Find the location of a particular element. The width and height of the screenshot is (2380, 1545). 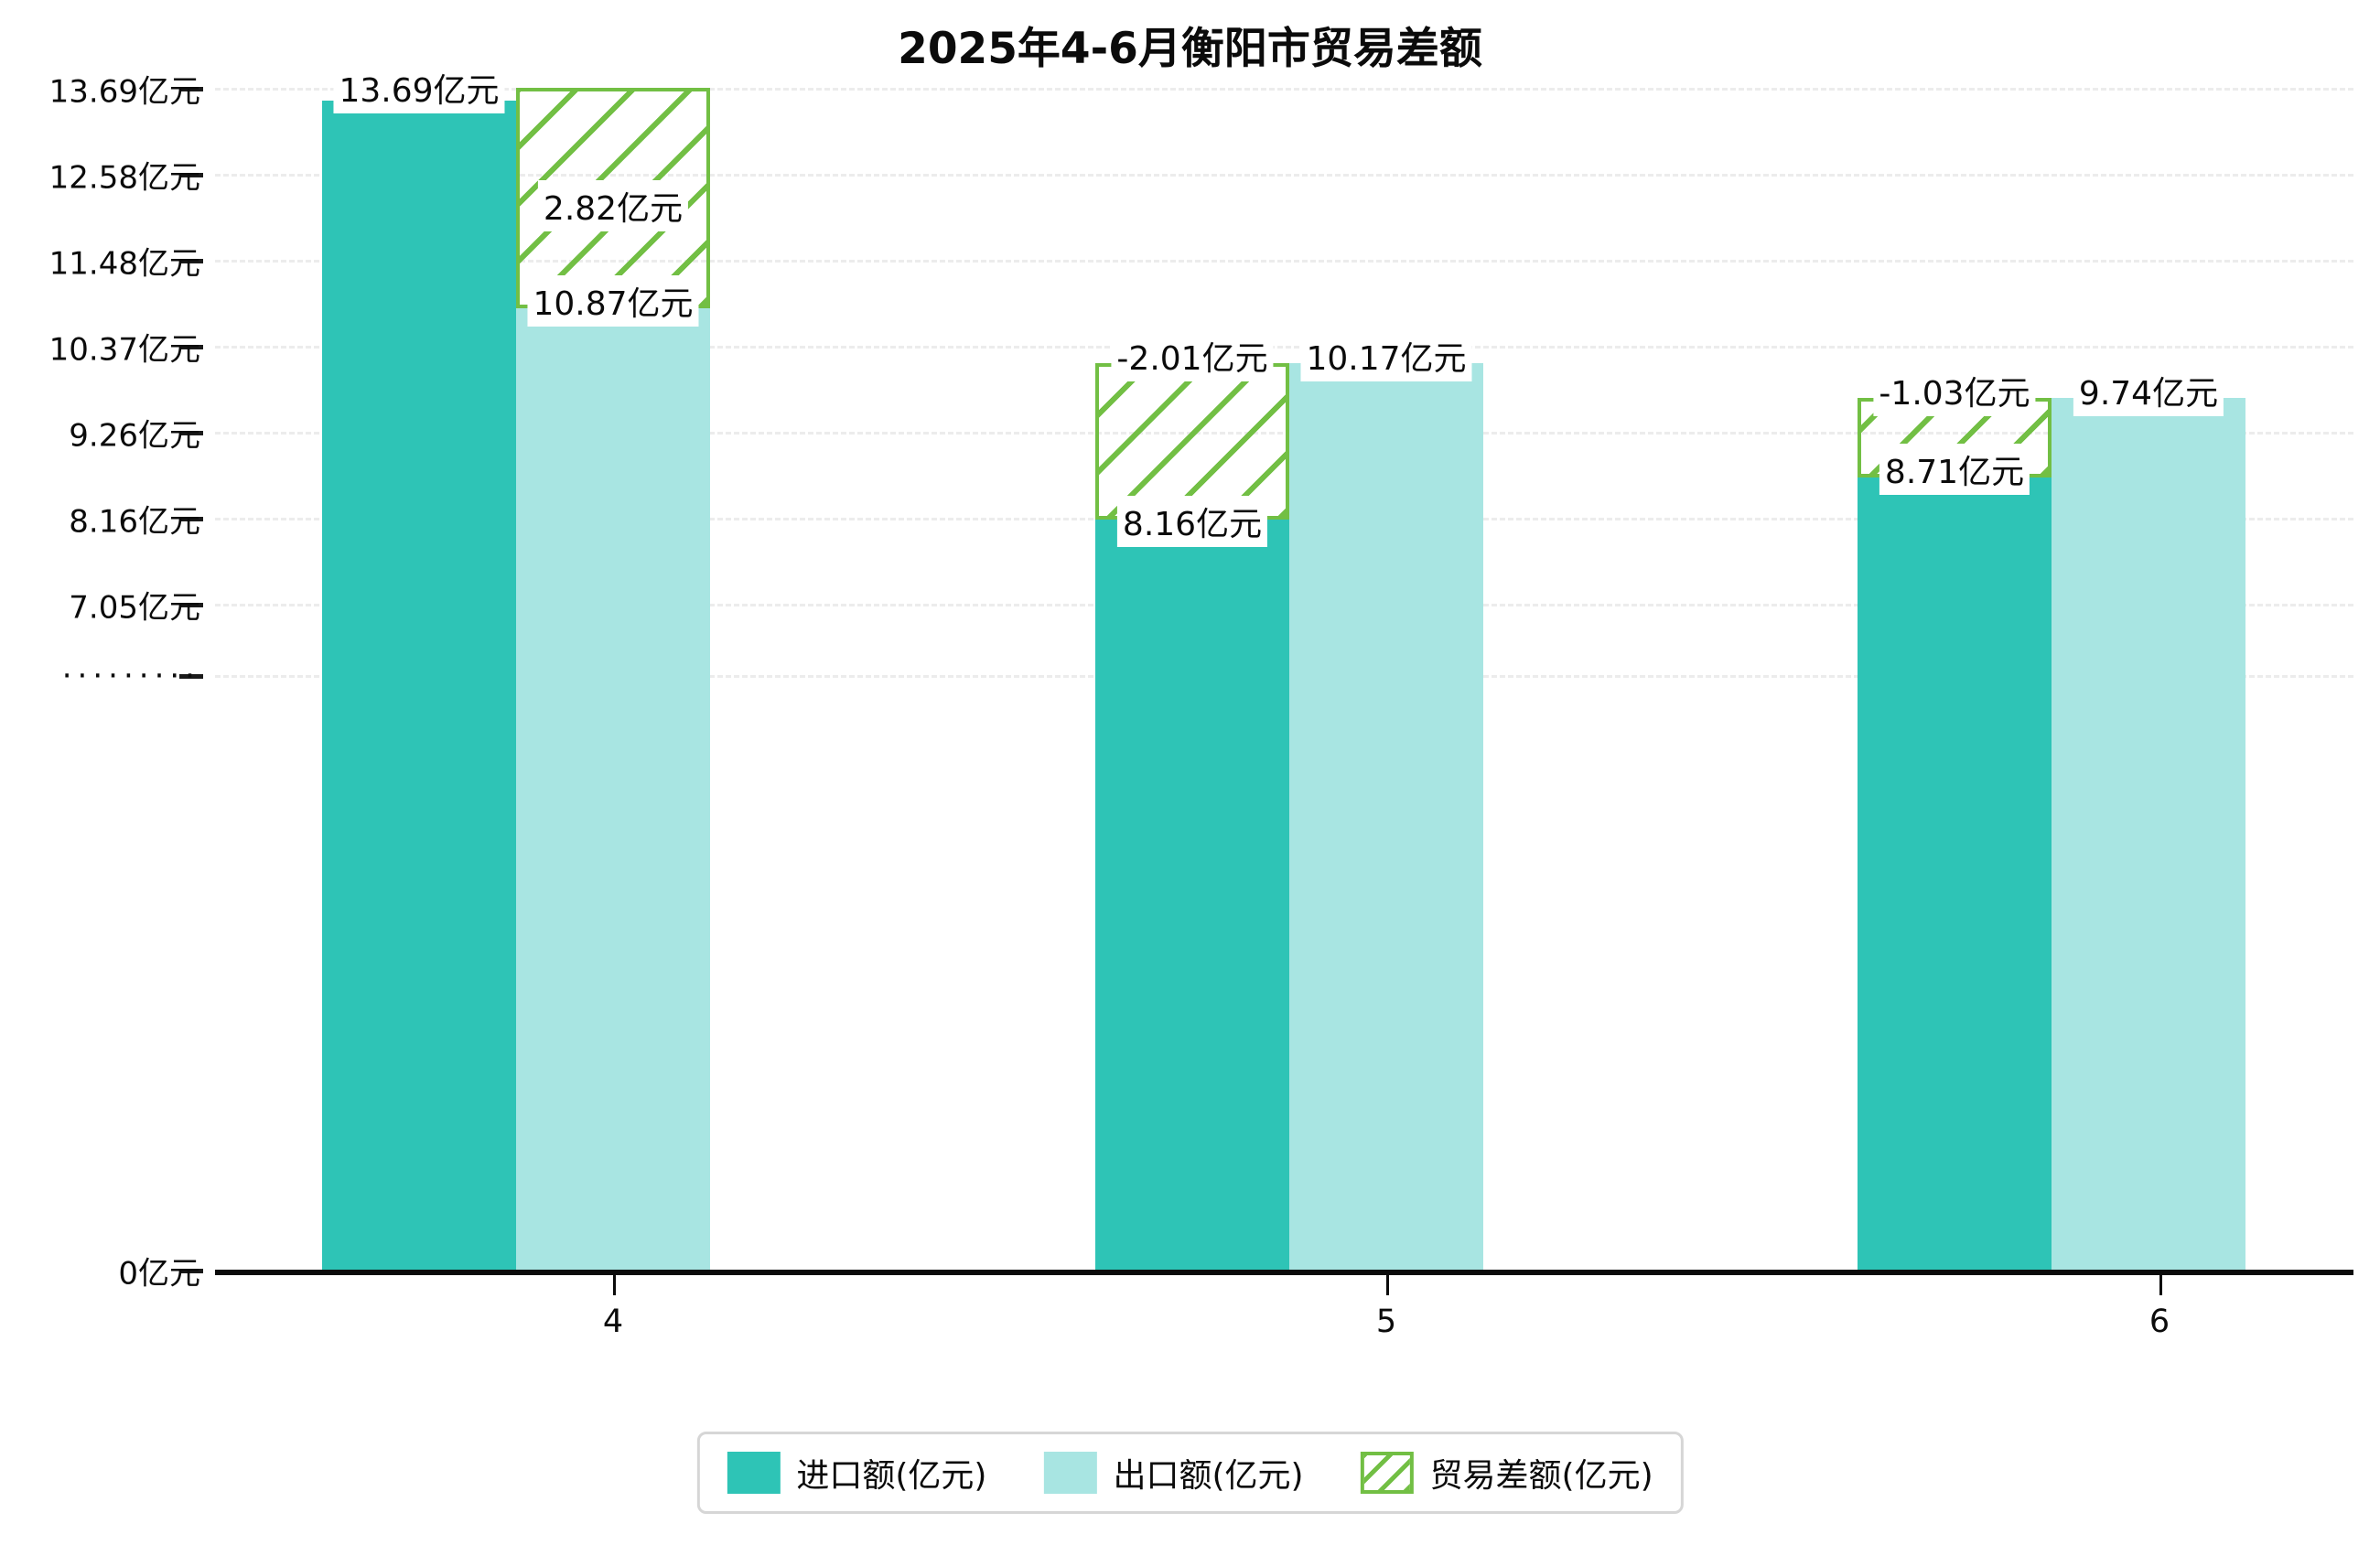

value-label-diff-6: -1.03亿元 is located at coordinates (1954, 390).